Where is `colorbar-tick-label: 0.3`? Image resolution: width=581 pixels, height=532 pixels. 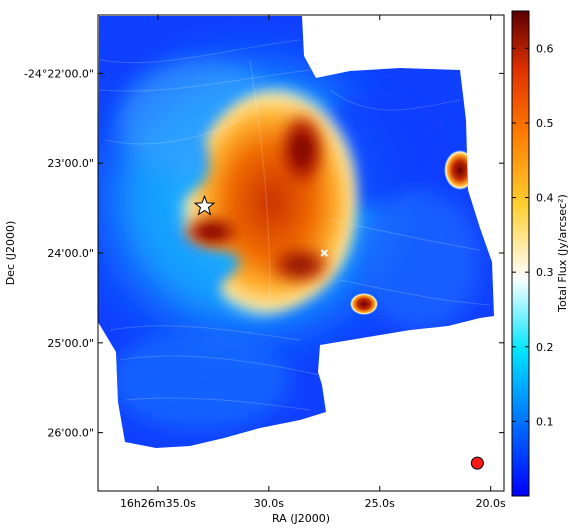
colorbar-tick-label: 0.3 is located at coordinates (545, 272).